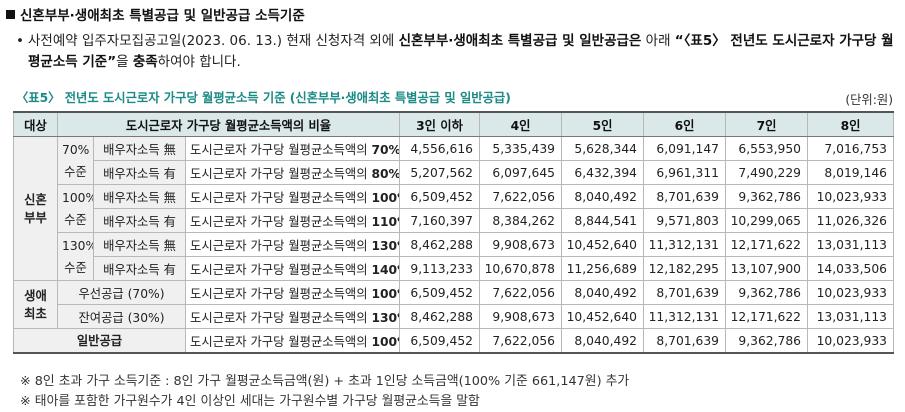 This screenshot has width=905, height=412. Describe the element at coordinates (684, 172) in the screenshot. I see `value-cell: 6,961,311` at that location.